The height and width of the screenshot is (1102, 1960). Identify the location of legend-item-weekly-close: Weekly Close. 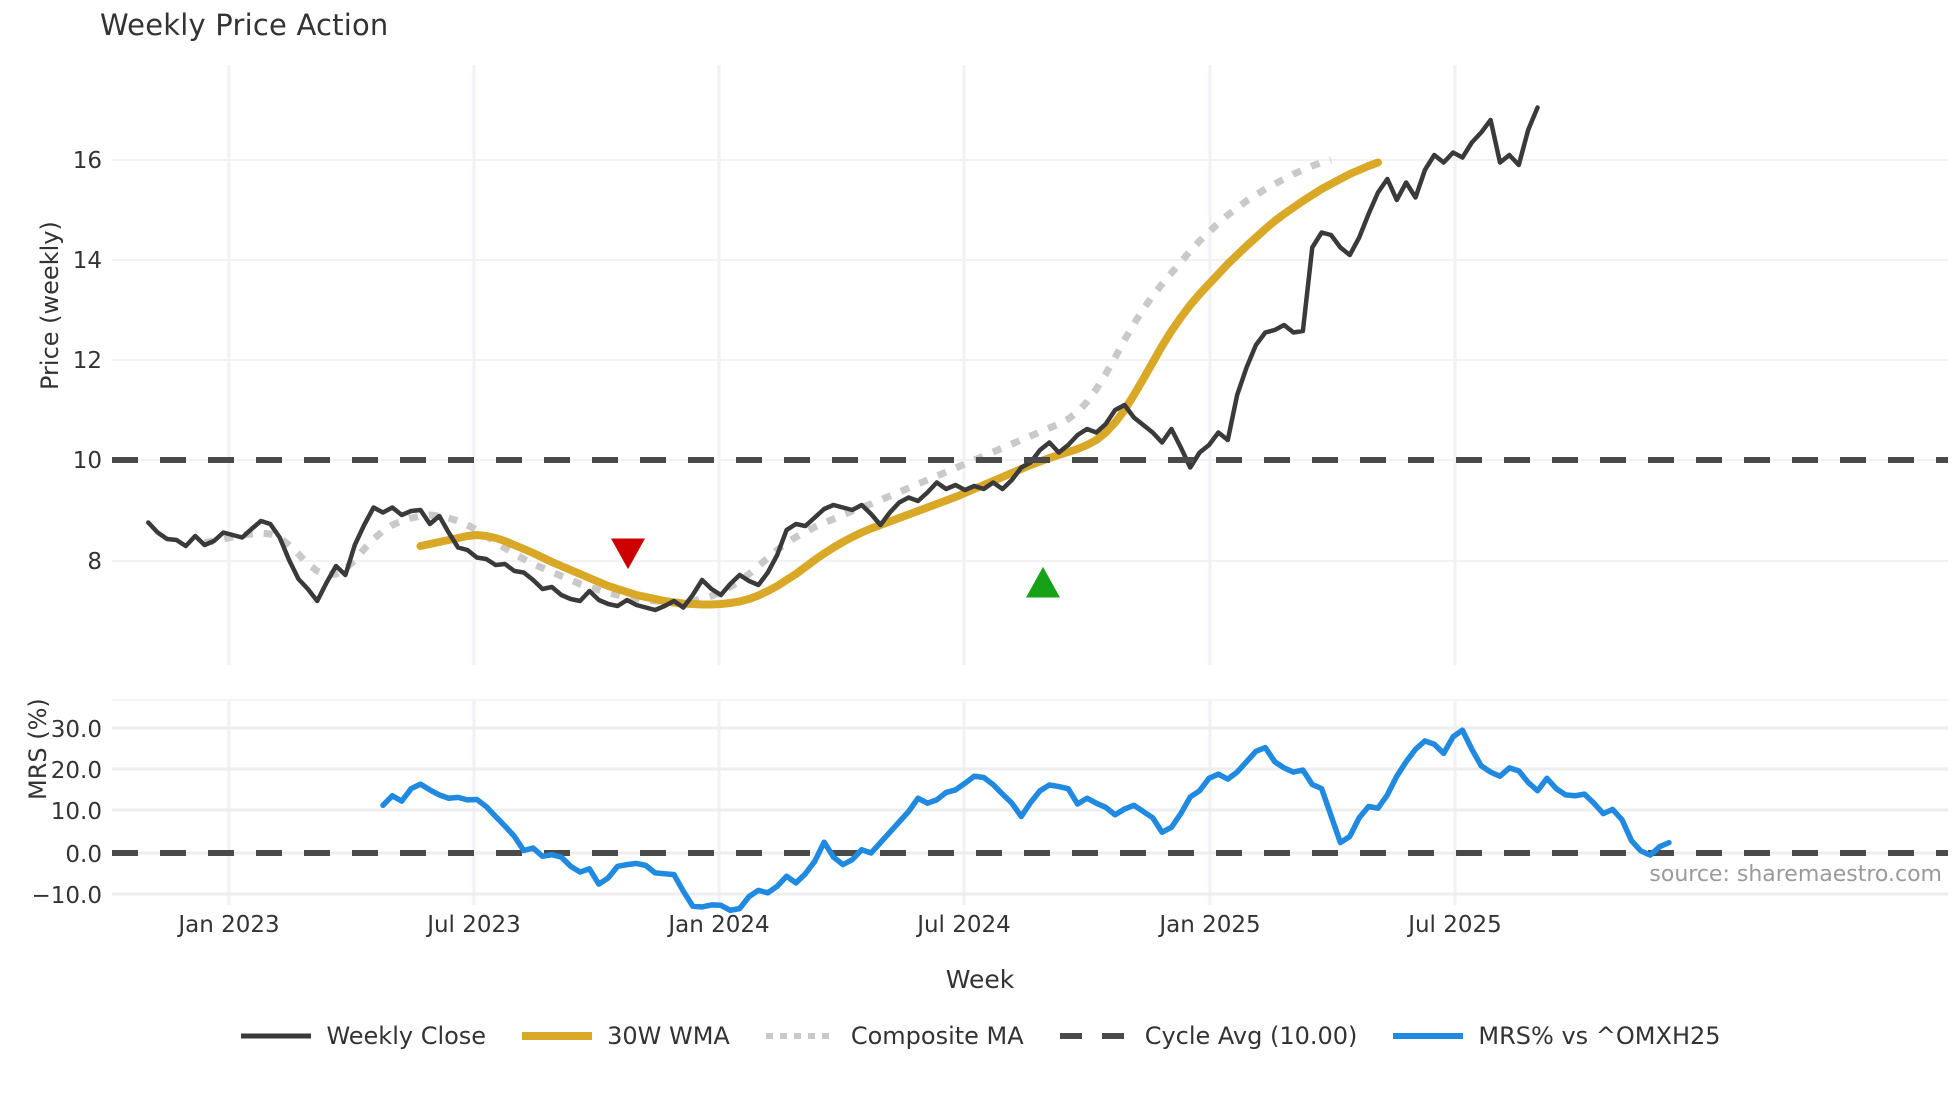
(362, 1036).